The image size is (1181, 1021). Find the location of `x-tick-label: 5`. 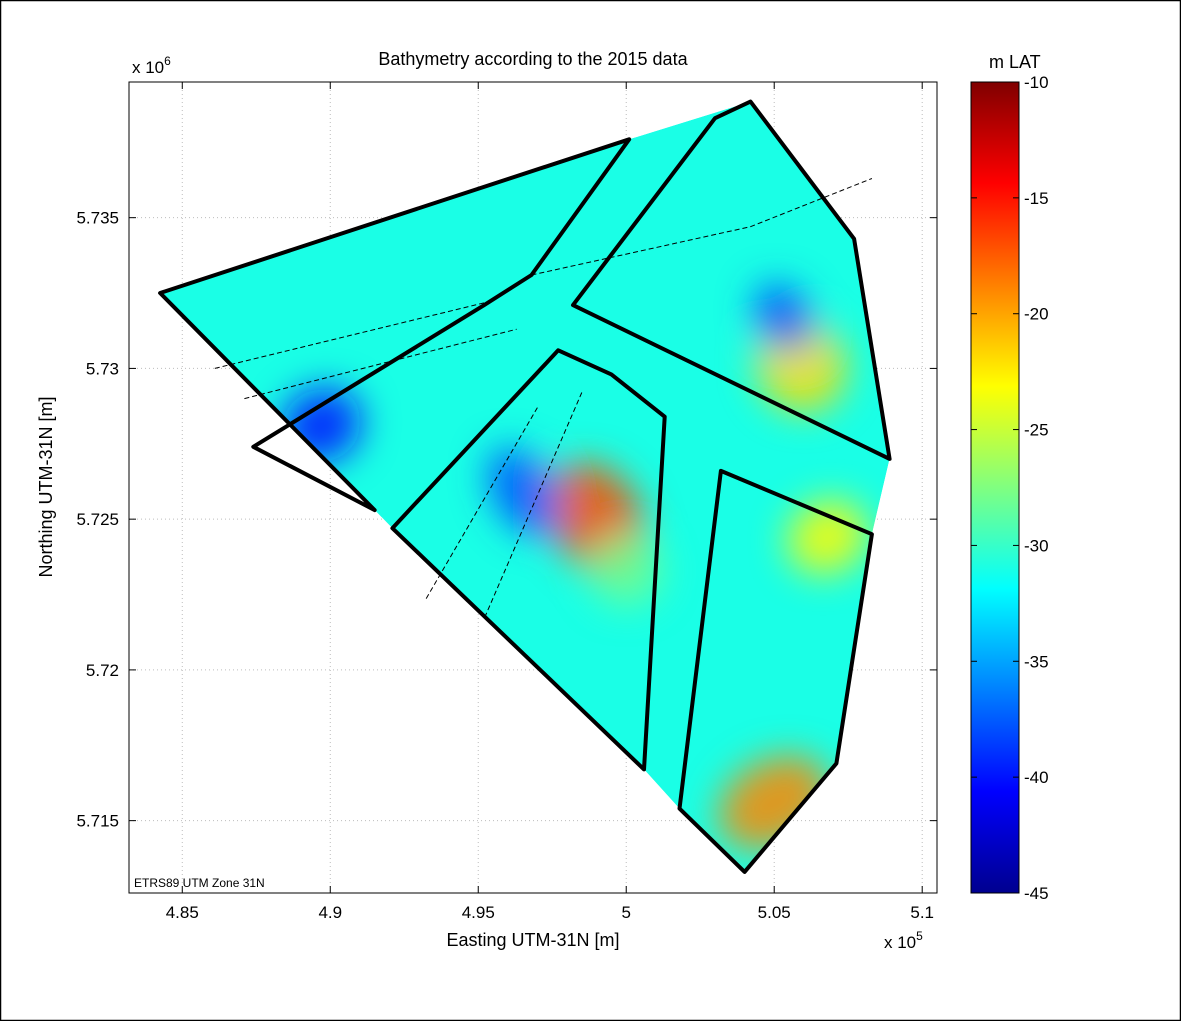

x-tick-label: 5 is located at coordinates (625, 912).